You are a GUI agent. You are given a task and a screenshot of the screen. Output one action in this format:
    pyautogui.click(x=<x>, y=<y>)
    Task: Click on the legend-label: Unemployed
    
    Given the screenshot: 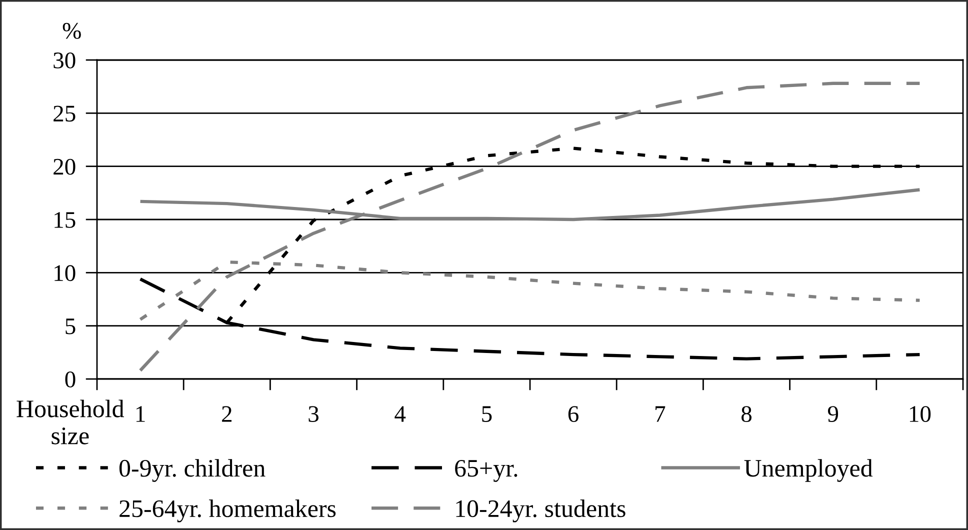 What is the action you would take?
    pyautogui.click(x=808, y=470)
    